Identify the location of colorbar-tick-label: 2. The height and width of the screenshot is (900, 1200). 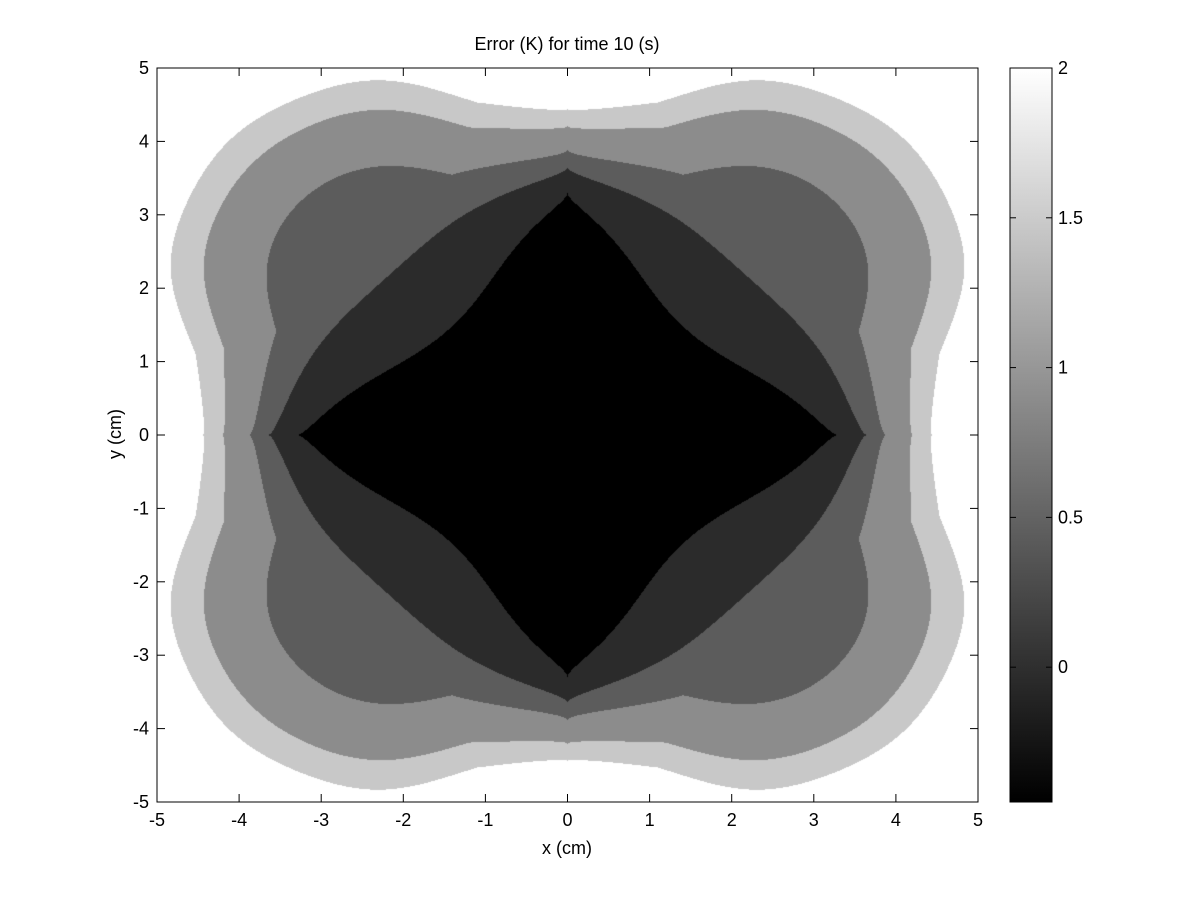
(1063, 68).